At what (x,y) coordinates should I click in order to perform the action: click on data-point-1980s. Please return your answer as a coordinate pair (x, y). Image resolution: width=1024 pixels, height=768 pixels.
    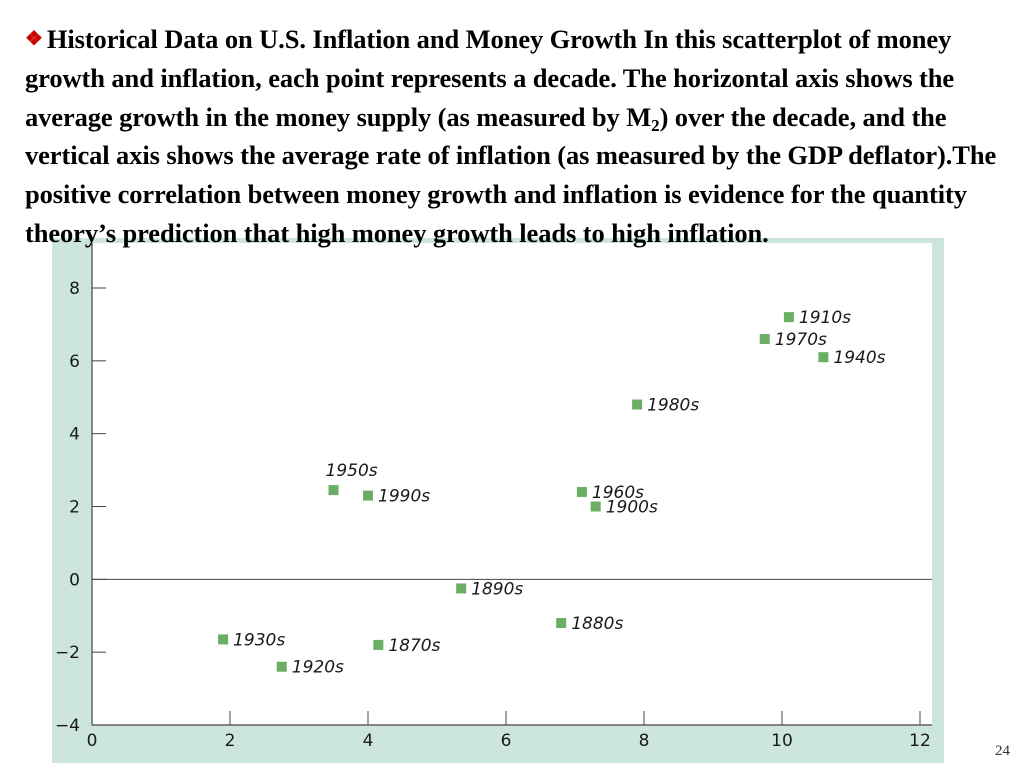
    Looking at the image, I should click on (637, 404).